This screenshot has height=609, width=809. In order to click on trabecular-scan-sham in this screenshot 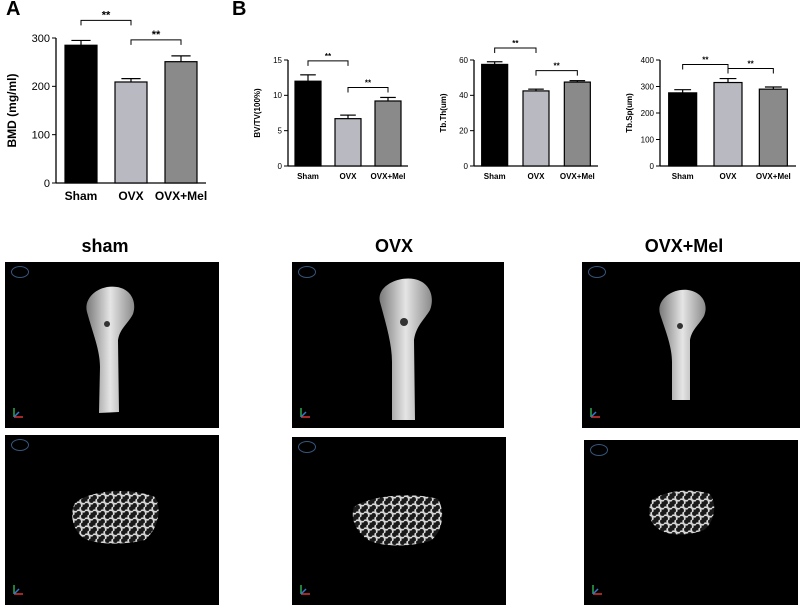, I will do `click(112, 520)`.